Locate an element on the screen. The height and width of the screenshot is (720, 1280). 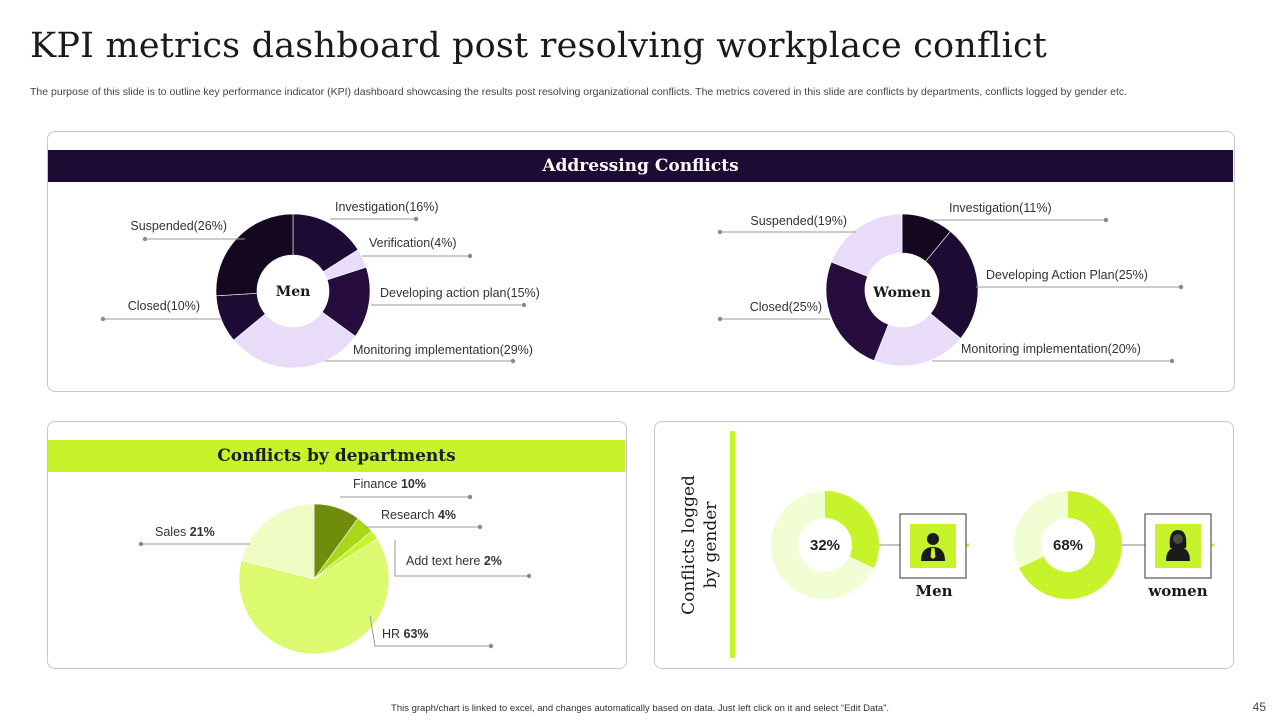
woman-icon is located at coordinates (1178, 546).